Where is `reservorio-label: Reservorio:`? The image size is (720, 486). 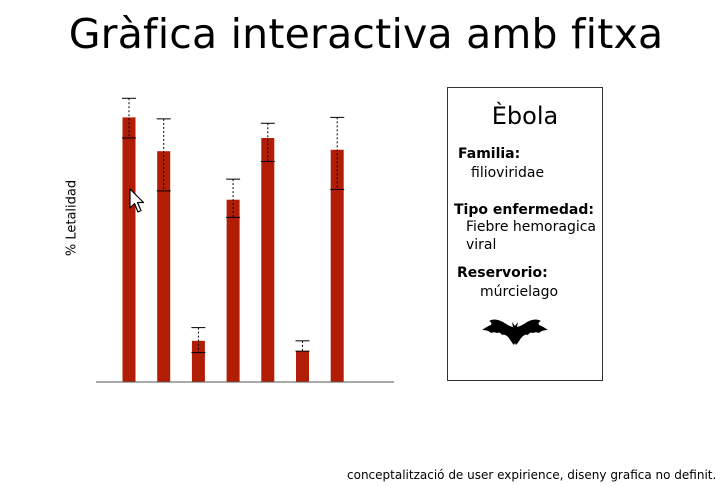
reservorio-label: Reservorio: is located at coordinates (502, 273).